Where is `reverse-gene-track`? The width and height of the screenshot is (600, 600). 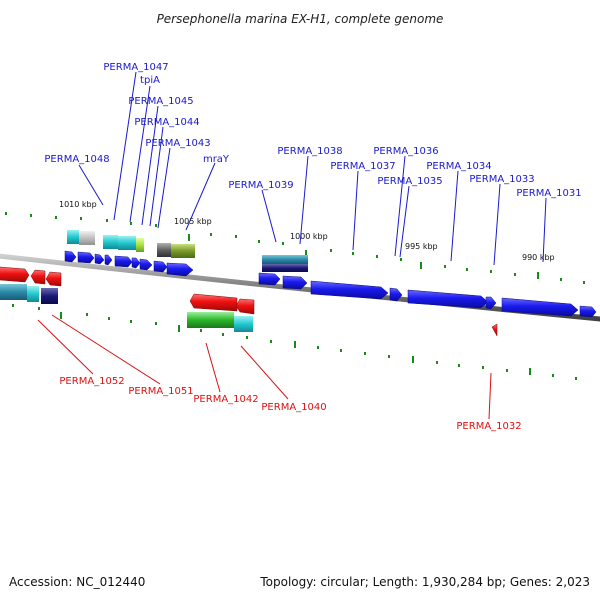 reverse-gene-track is located at coordinates (249, 301).